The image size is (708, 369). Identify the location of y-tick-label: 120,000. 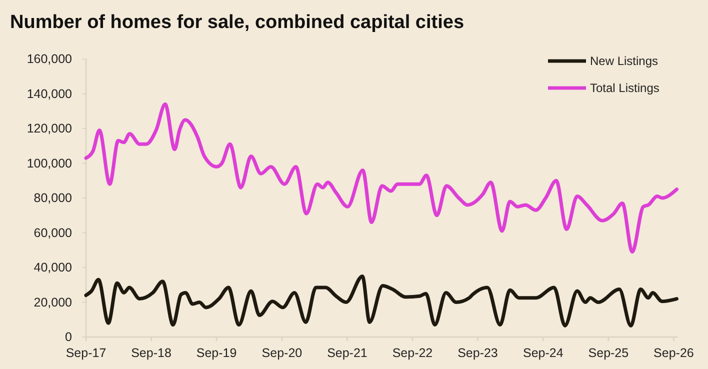
(49, 129).